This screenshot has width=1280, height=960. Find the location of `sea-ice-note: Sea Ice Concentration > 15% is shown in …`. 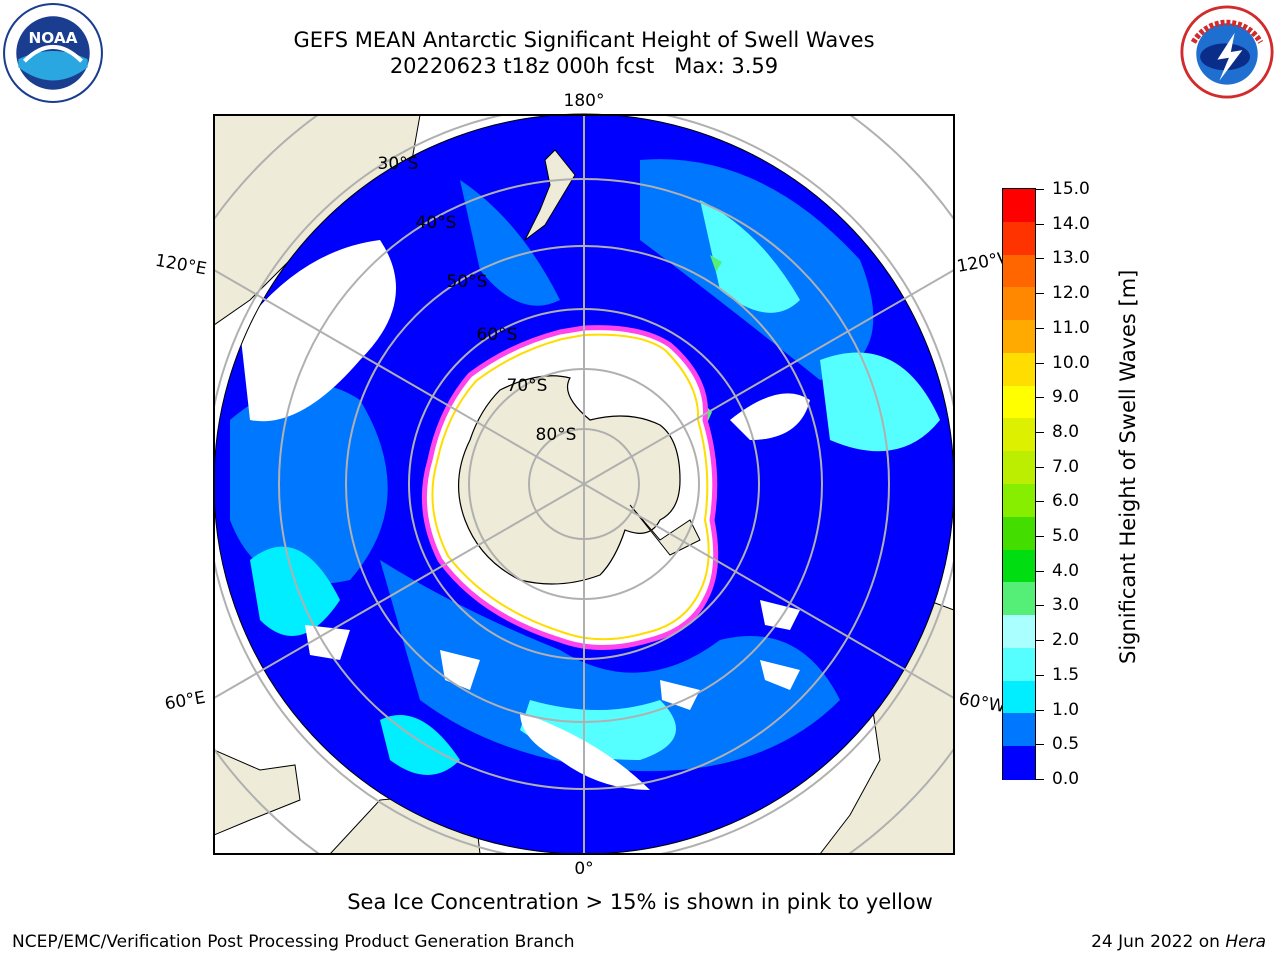

sea-ice-note: Sea Ice Concentration > 15% is shown in … is located at coordinates (640, 902).